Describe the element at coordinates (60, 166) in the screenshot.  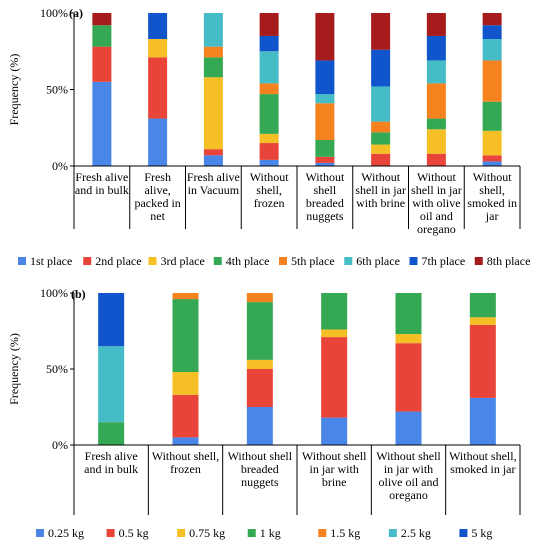
I see `y-tick-label: 0%` at that location.